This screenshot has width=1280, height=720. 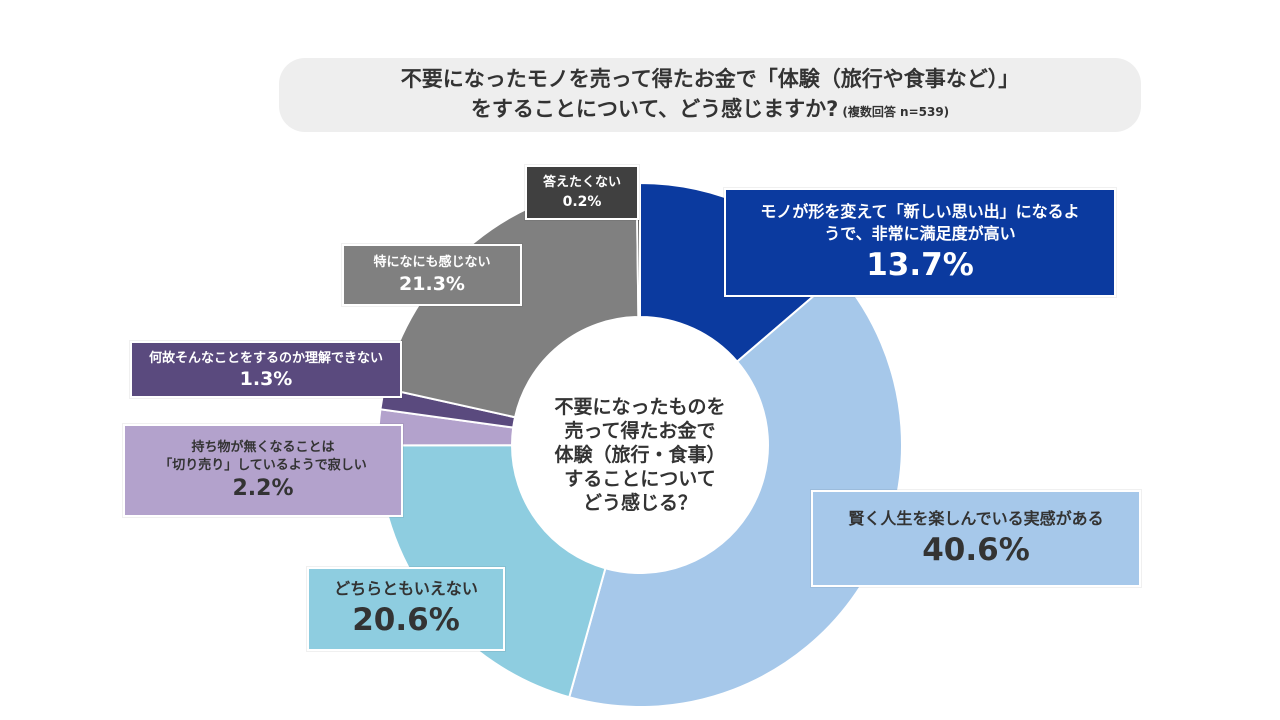 I want to click on slice-value-3: 2.2%, so click(x=263, y=488).